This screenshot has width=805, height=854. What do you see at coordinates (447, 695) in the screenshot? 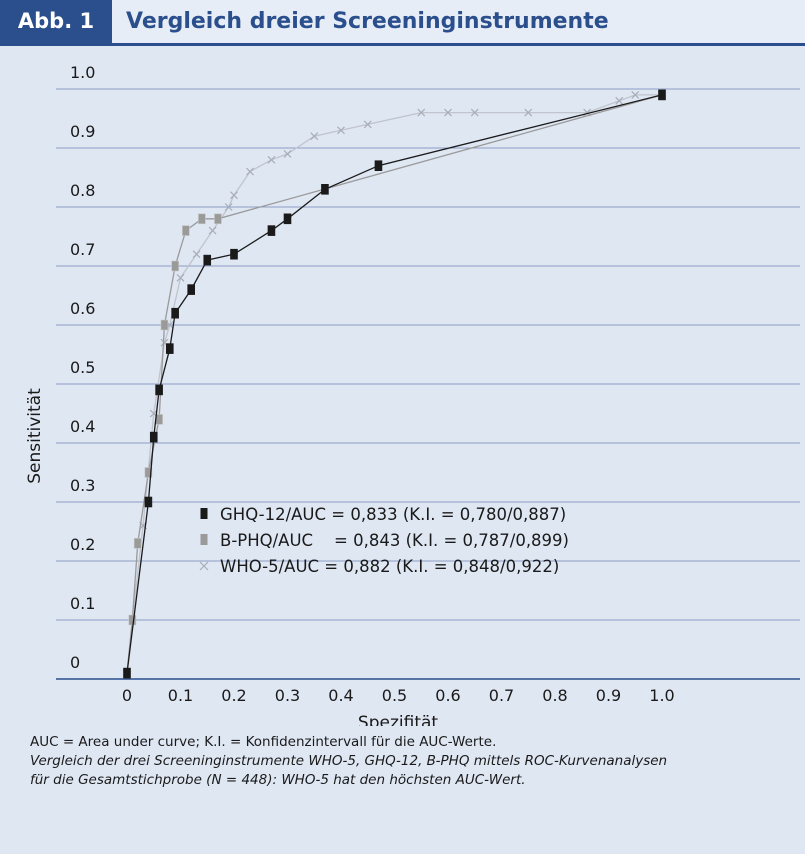
I see `x-tick-label: 0.6` at bounding box center [447, 695].